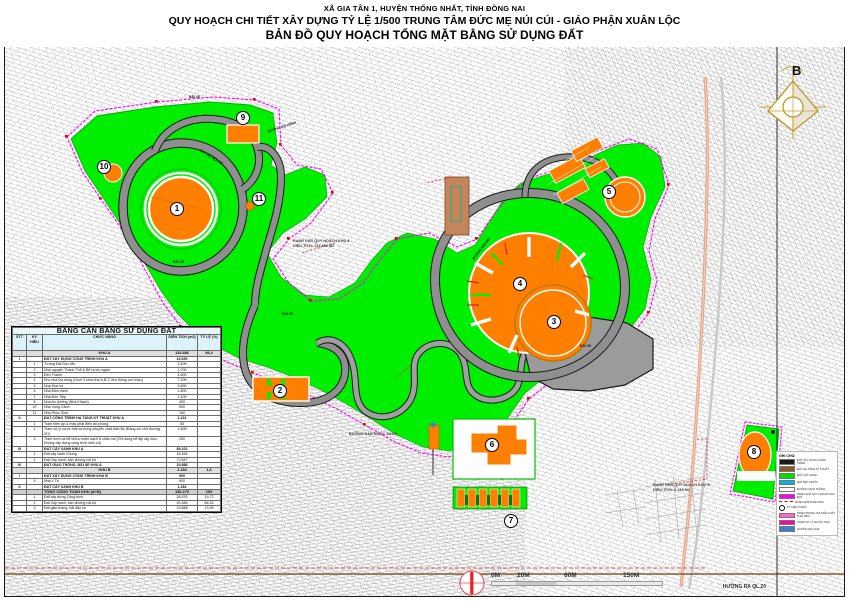  I want to click on building-11-nha-phuc-sinh, so click(250, 206).